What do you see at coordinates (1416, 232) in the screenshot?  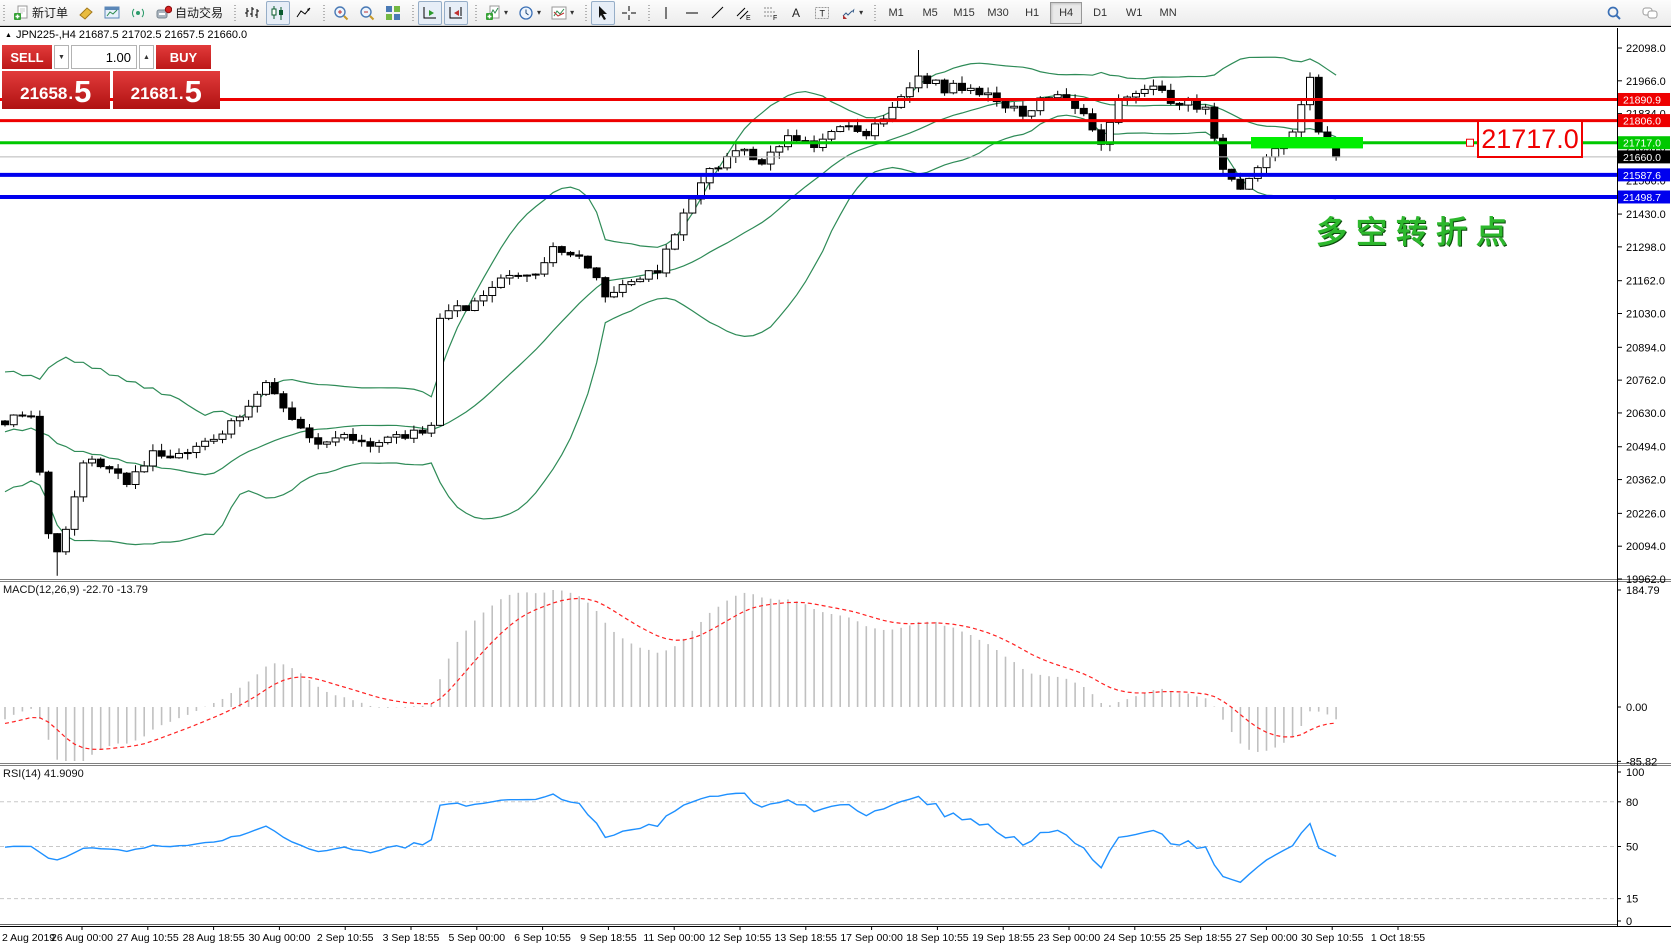 I see `chinese-note-text: 多空转折点` at bounding box center [1416, 232].